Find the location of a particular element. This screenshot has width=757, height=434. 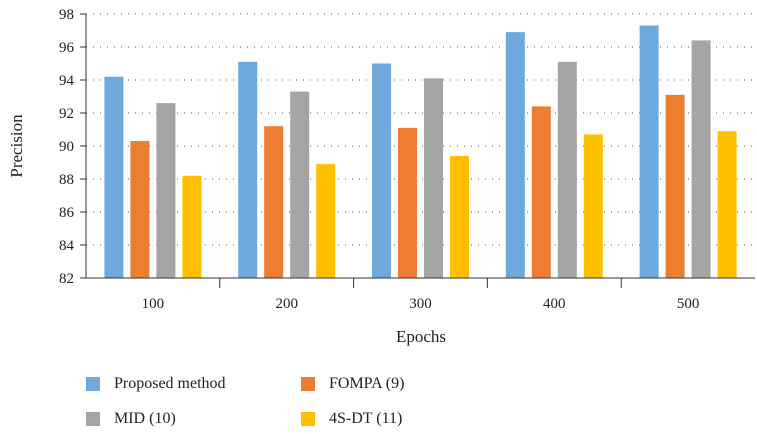

y-tick-label: 98 is located at coordinates (66, 15).